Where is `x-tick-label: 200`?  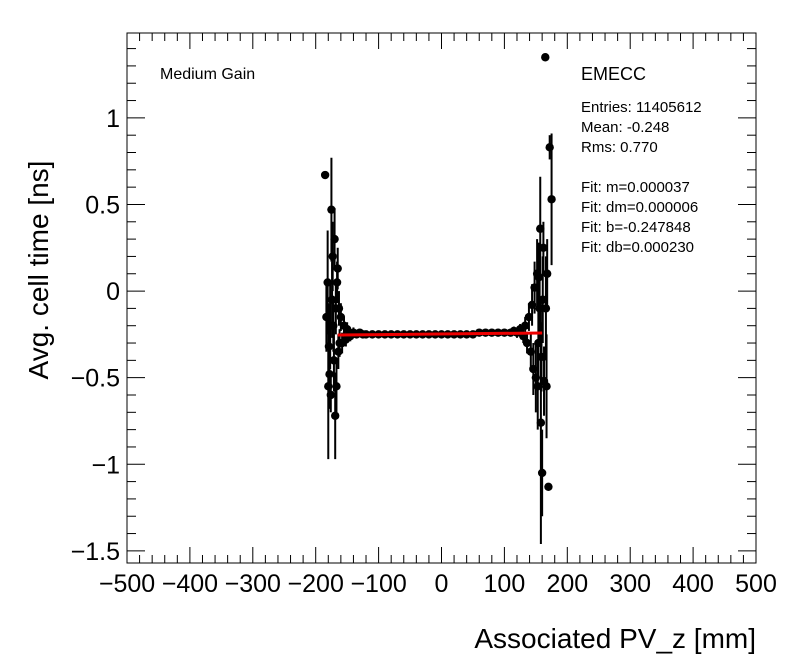 x-tick-label: 200 is located at coordinates (567, 584).